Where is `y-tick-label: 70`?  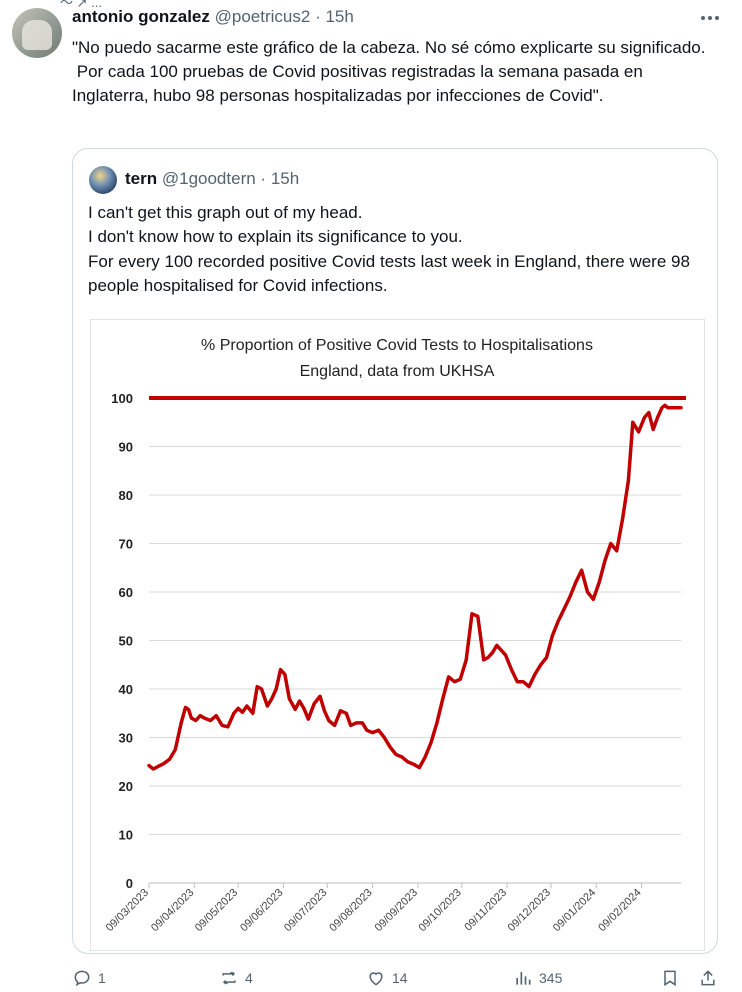
y-tick-label: 70 is located at coordinates (126, 544).